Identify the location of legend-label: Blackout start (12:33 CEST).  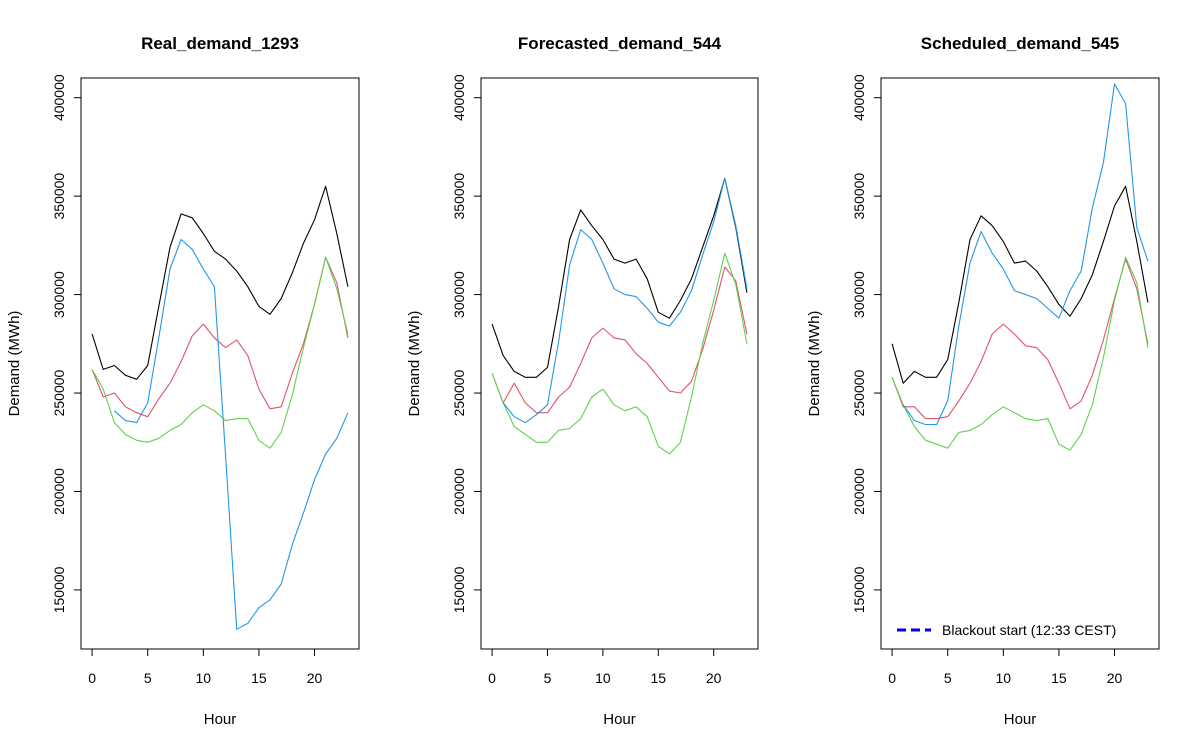
(1029, 630).